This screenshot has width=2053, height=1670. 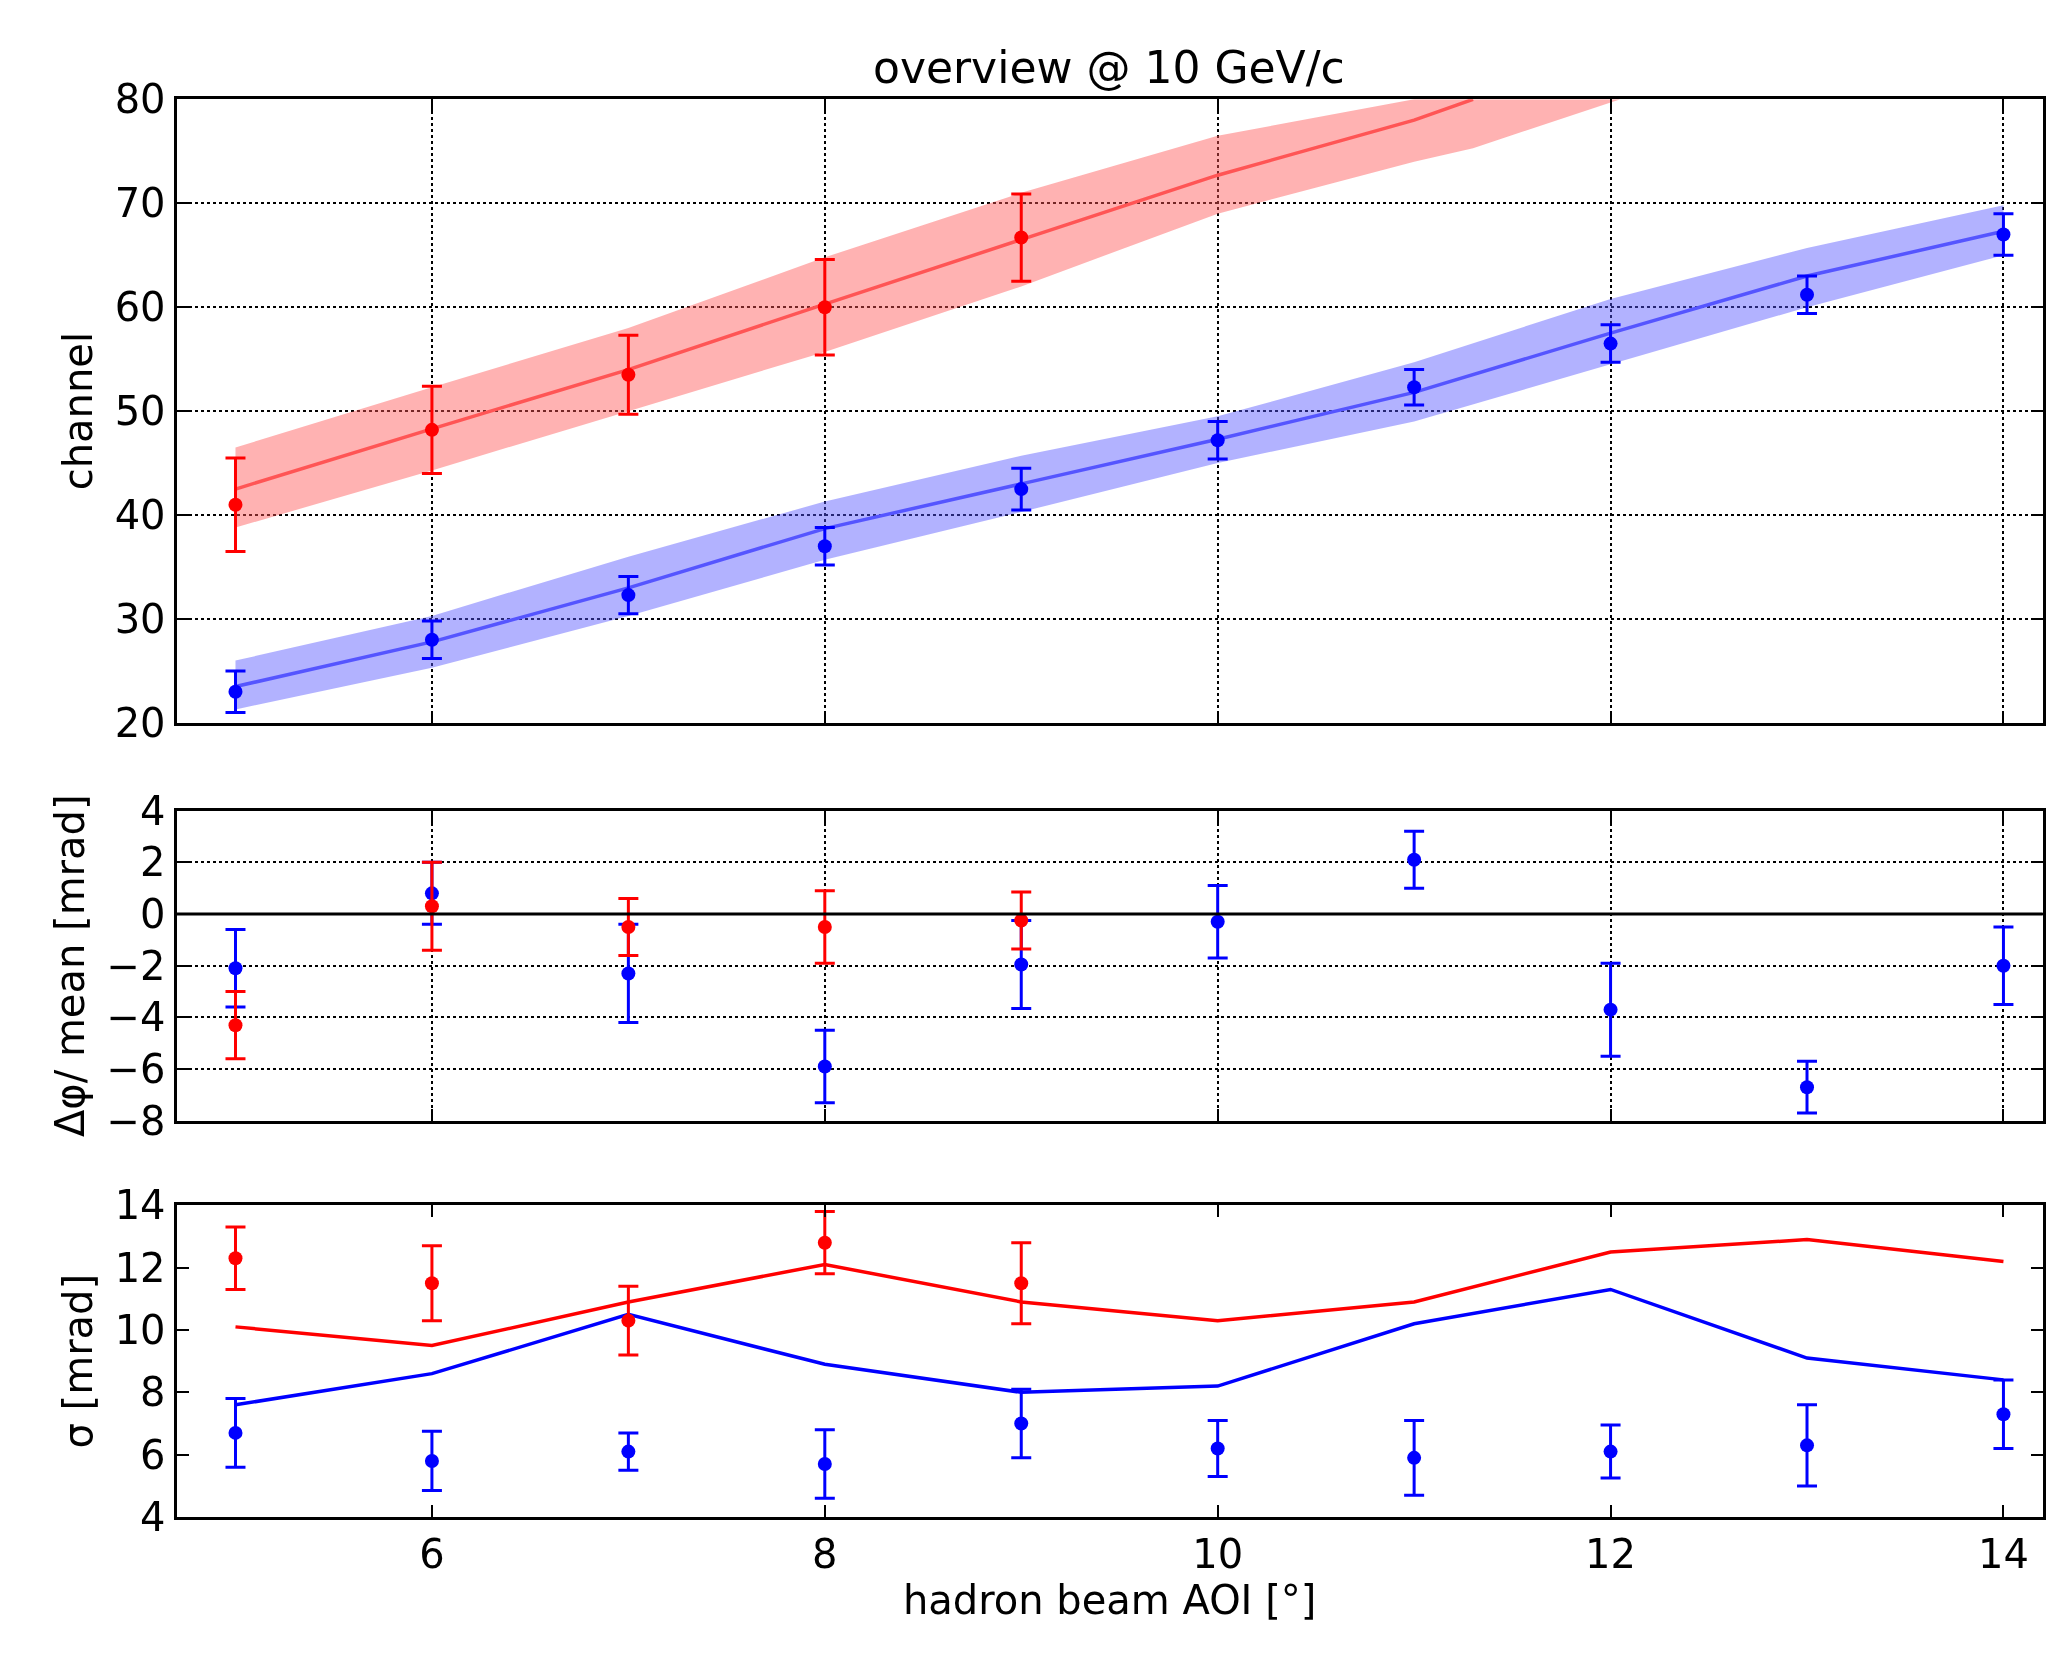 I want to click on x-tick-label: 8, so click(x=825, y=1554).